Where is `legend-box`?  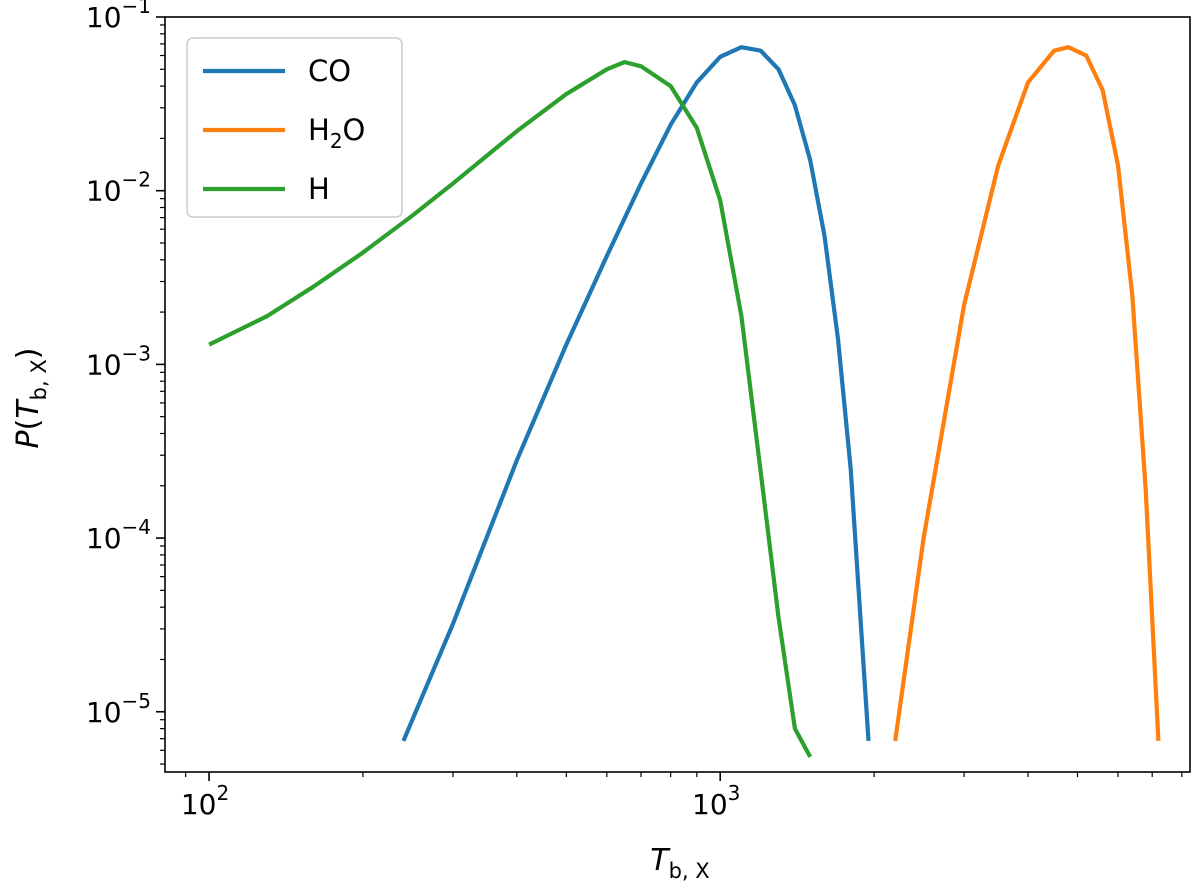
legend-box is located at coordinates (294, 127).